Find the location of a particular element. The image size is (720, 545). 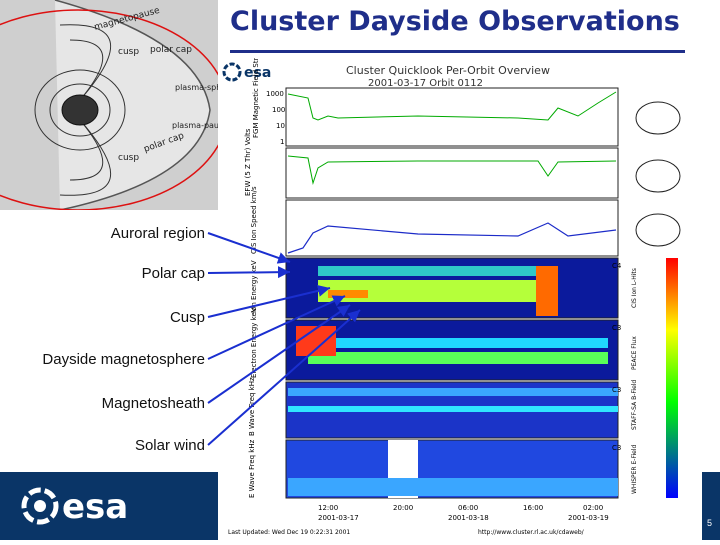

plot-title: Cluster Quicklook Per-Orbit Overview is located at coordinates (448, 70).